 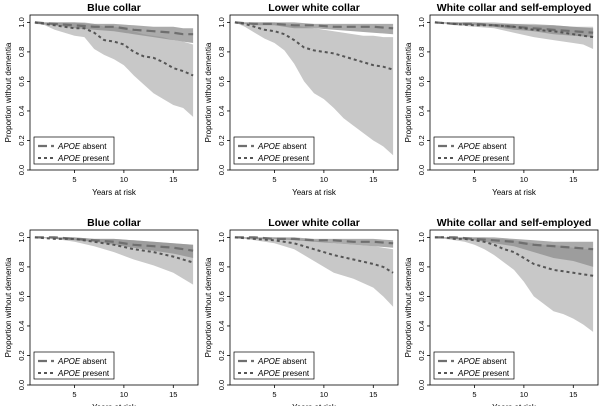 What do you see at coordinates (514, 223) in the screenshot?
I see `chart-title: White collar and self-employed` at bounding box center [514, 223].